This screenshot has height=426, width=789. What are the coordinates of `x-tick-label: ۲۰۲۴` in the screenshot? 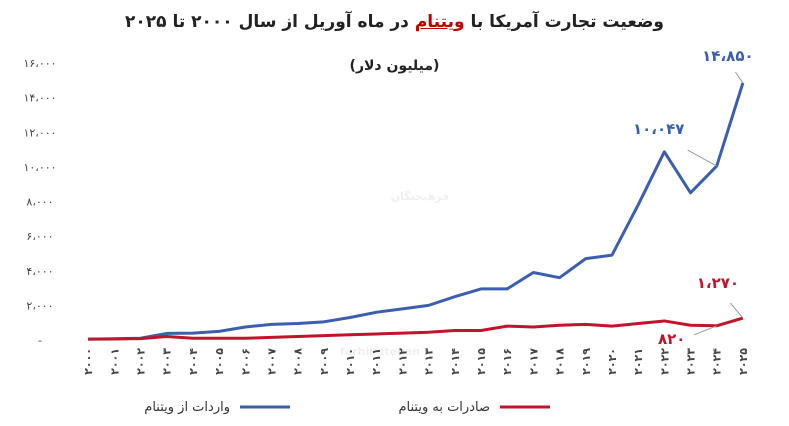 It's located at (717, 361).